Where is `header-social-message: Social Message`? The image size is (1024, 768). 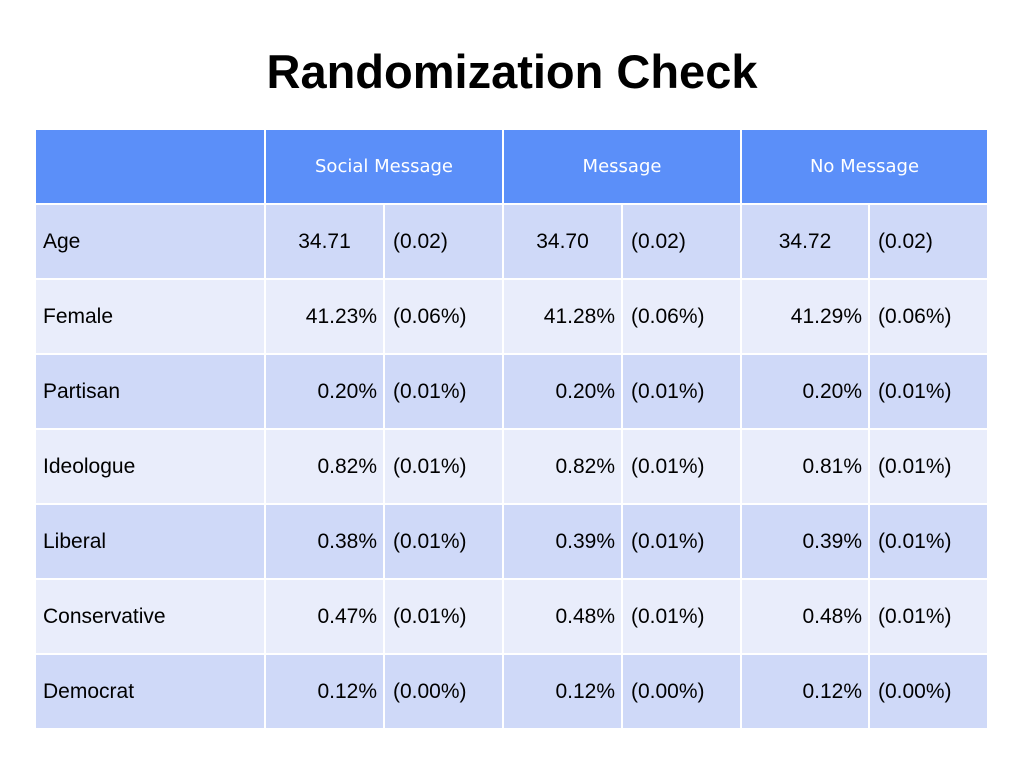 header-social-message: Social Message is located at coordinates (384, 166).